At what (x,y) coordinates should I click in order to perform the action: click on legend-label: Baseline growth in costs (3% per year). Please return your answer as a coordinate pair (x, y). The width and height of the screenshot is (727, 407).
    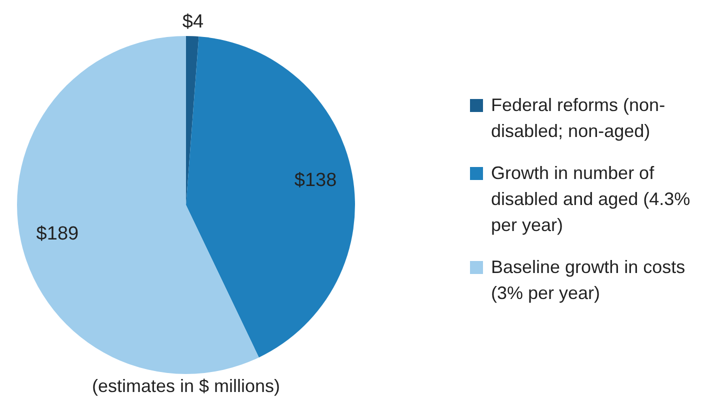
    Looking at the image, I should click on (588, 280).